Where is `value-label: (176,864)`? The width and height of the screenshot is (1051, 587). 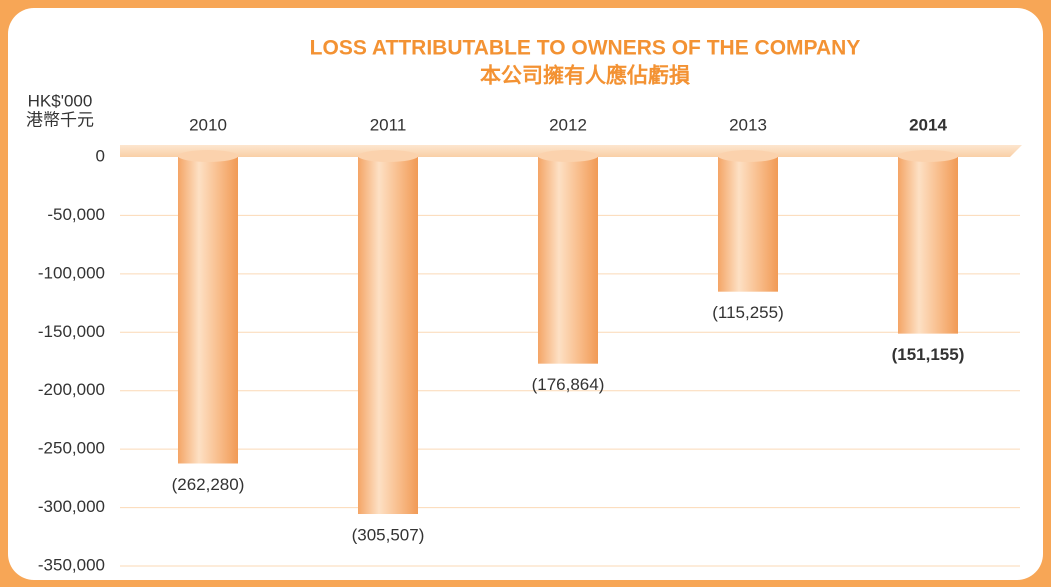
value-label: (176,864) is located at coordinates (568, 384).